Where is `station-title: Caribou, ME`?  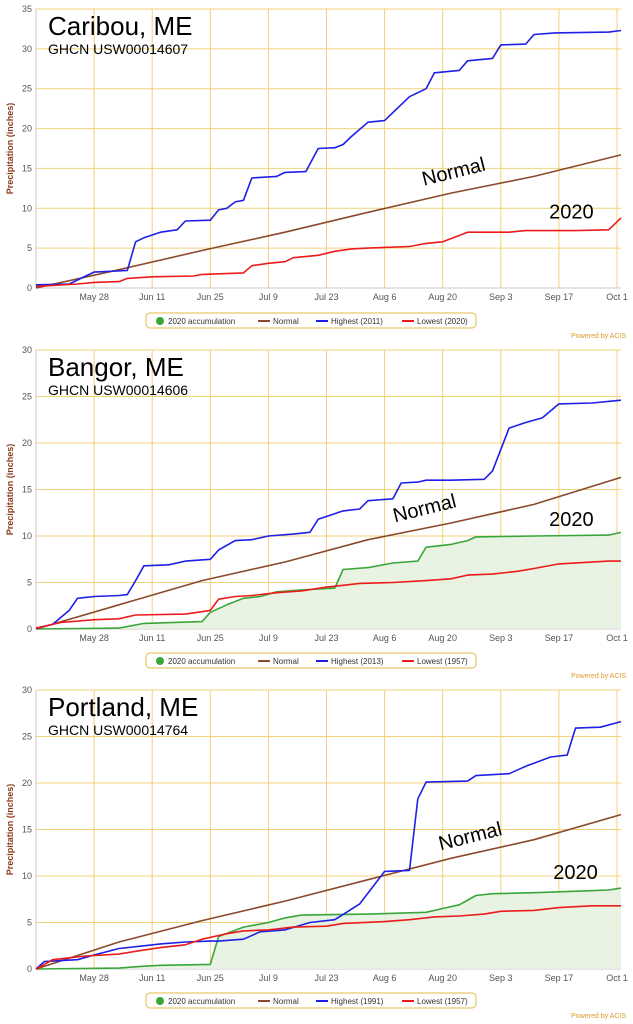
station-title: Caribou, ME is located at coordinates (120, 26).